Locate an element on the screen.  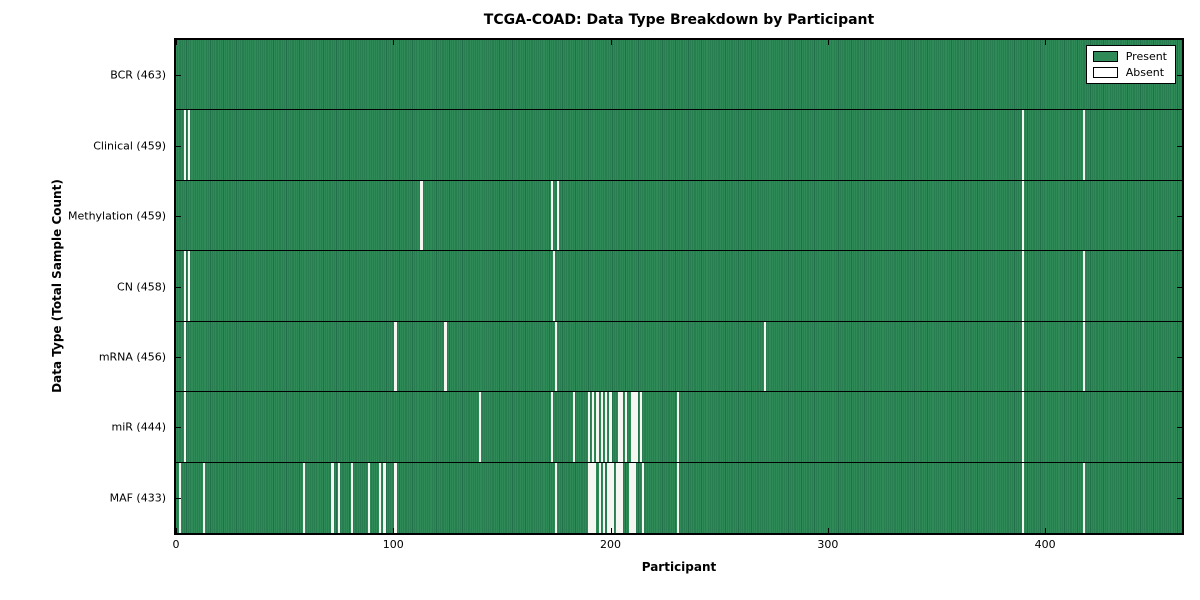
x-axis-label: Participant is located at coordinates (679, 567).